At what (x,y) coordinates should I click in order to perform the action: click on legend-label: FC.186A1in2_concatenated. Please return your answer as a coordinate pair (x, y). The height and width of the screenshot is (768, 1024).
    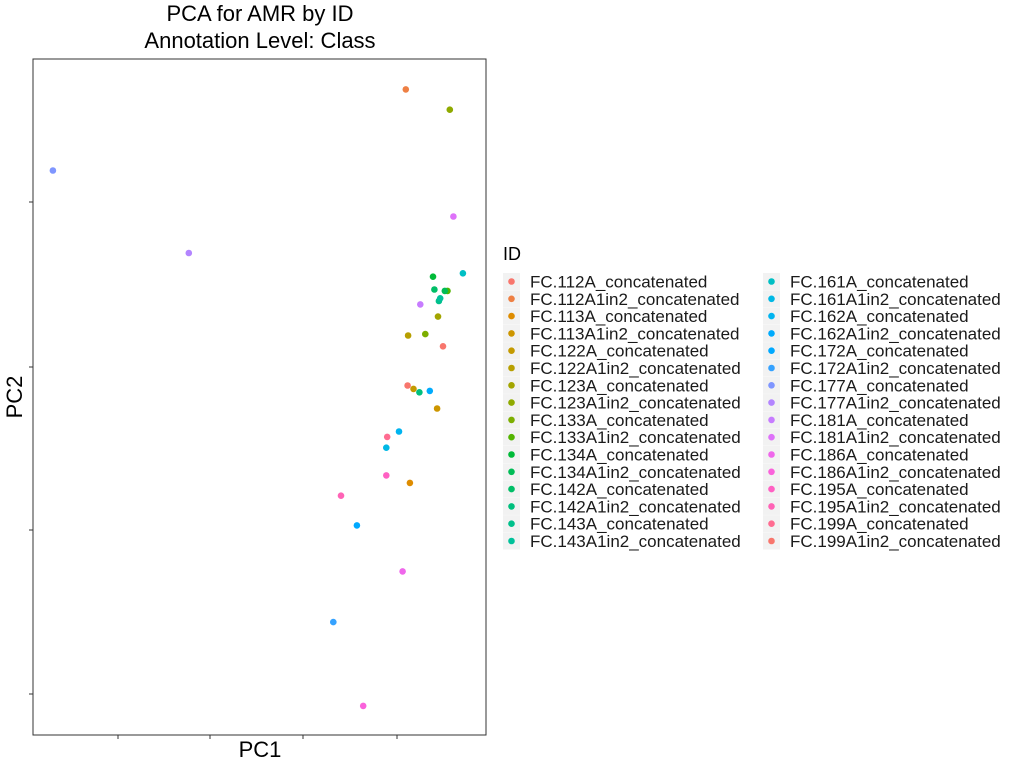
    Looking at the image, I should click on (895, 472).